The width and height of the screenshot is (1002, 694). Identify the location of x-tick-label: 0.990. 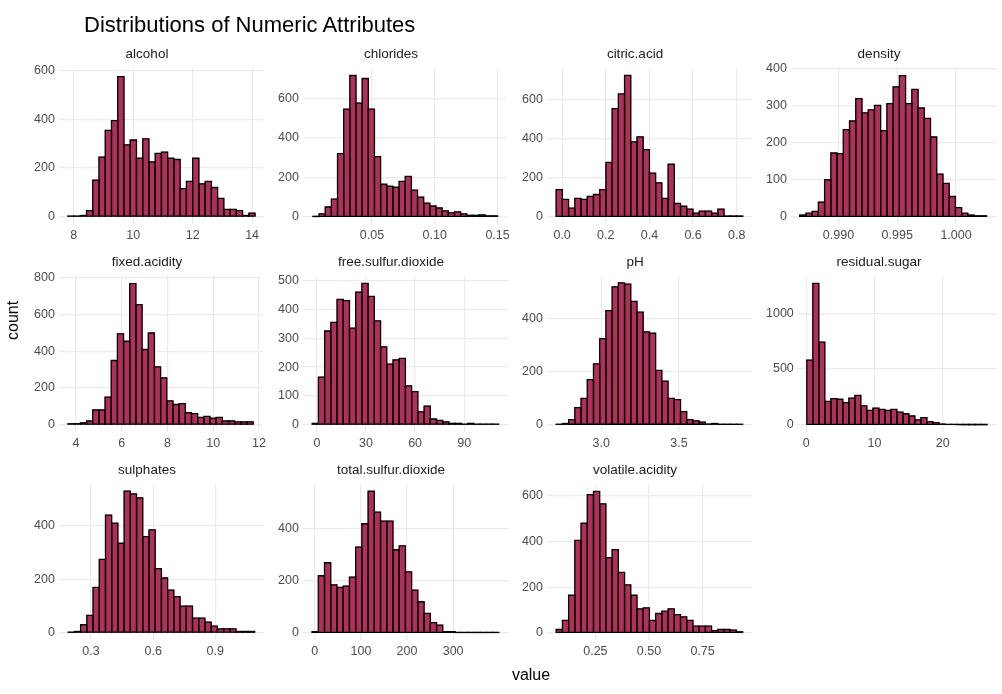
(838, 234).